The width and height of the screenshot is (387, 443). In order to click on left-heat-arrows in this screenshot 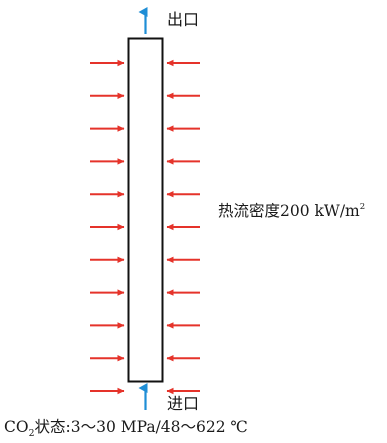, I will do `click(107, 227)`.